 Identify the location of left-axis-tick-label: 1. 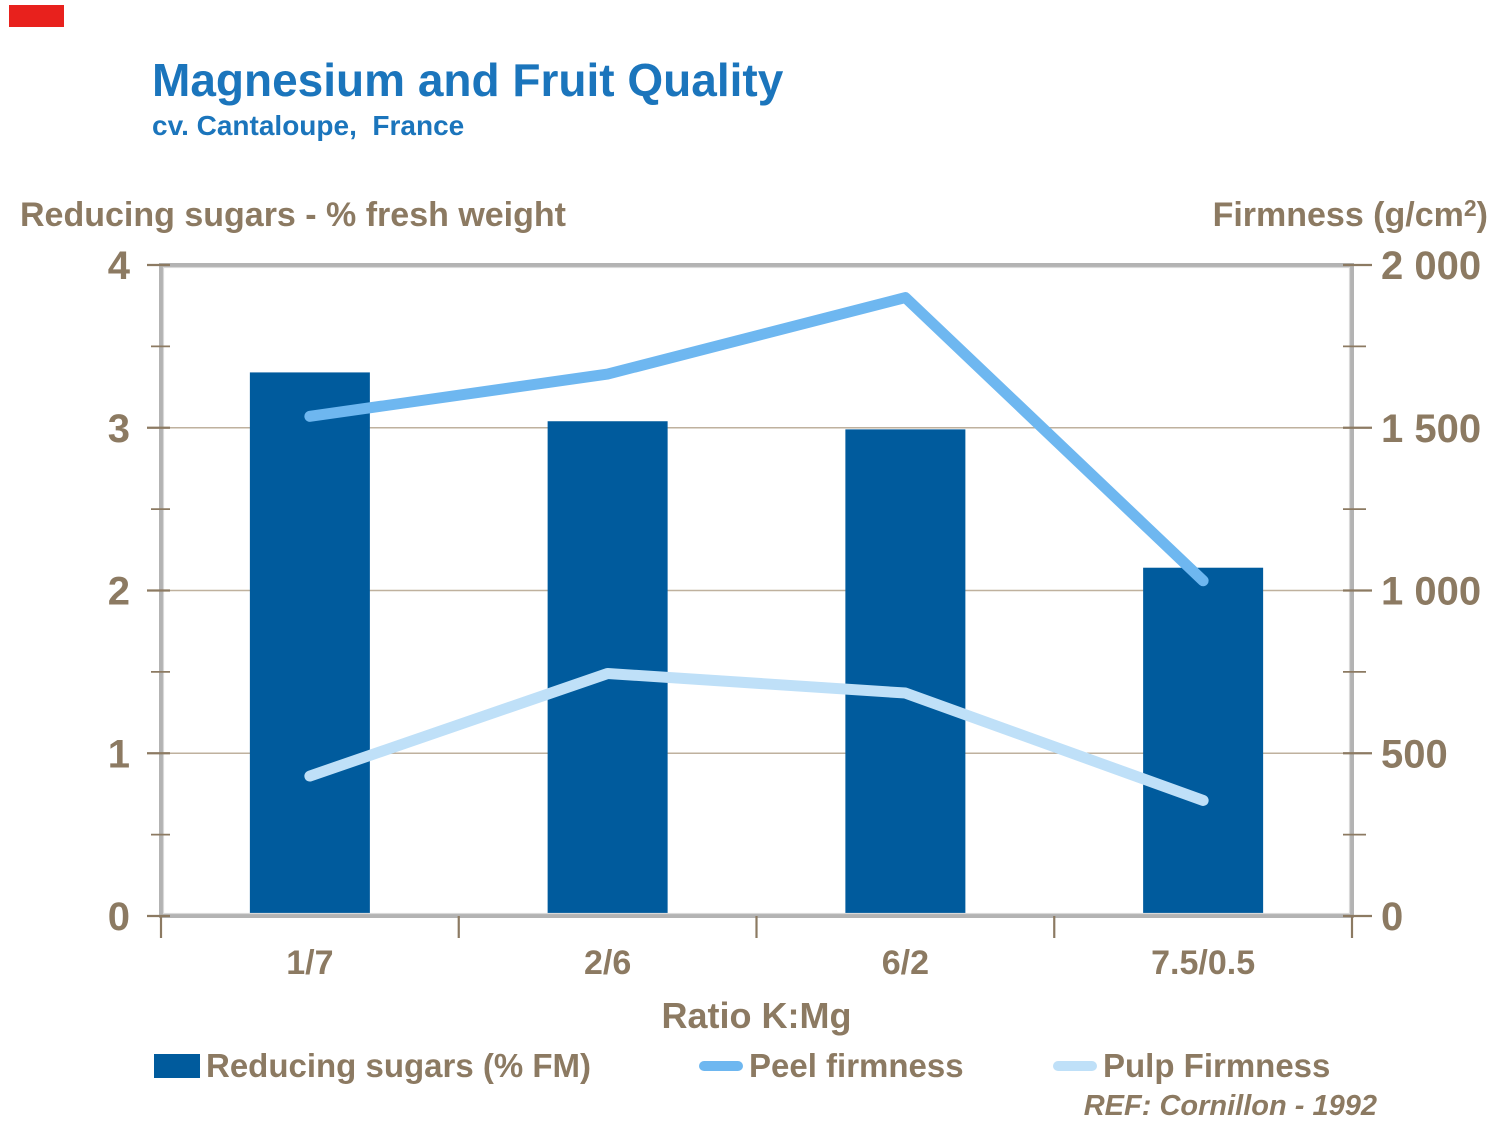
(119, 754).